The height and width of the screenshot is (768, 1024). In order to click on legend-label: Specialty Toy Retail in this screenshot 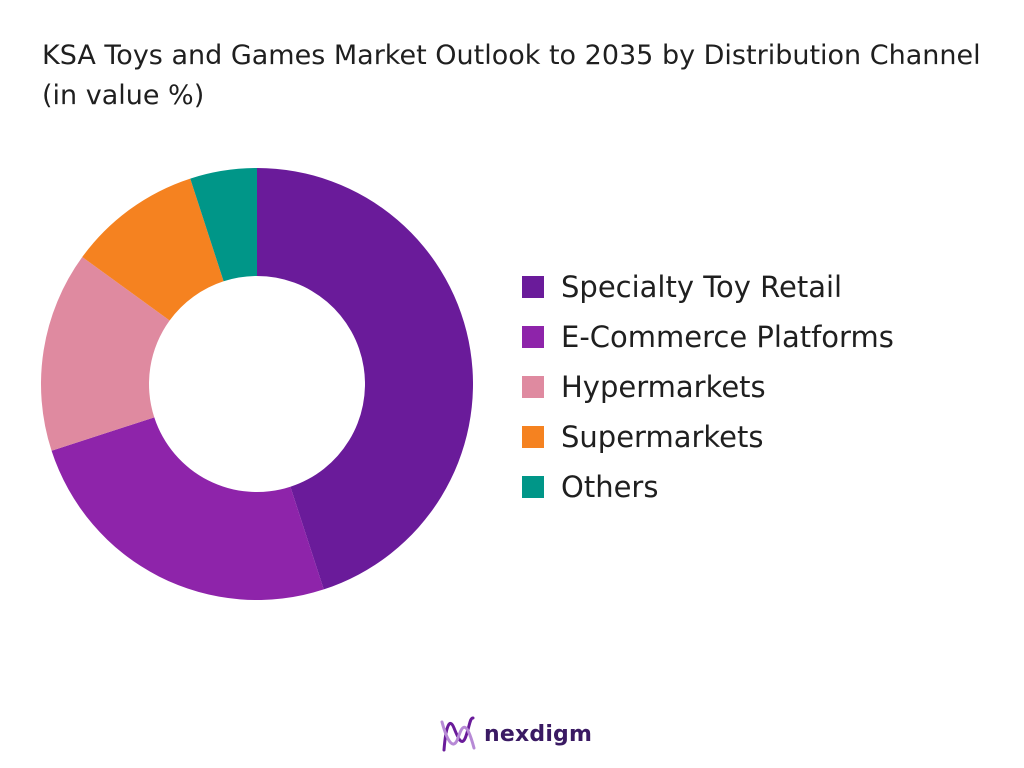, I will do `click(702, 287)`.